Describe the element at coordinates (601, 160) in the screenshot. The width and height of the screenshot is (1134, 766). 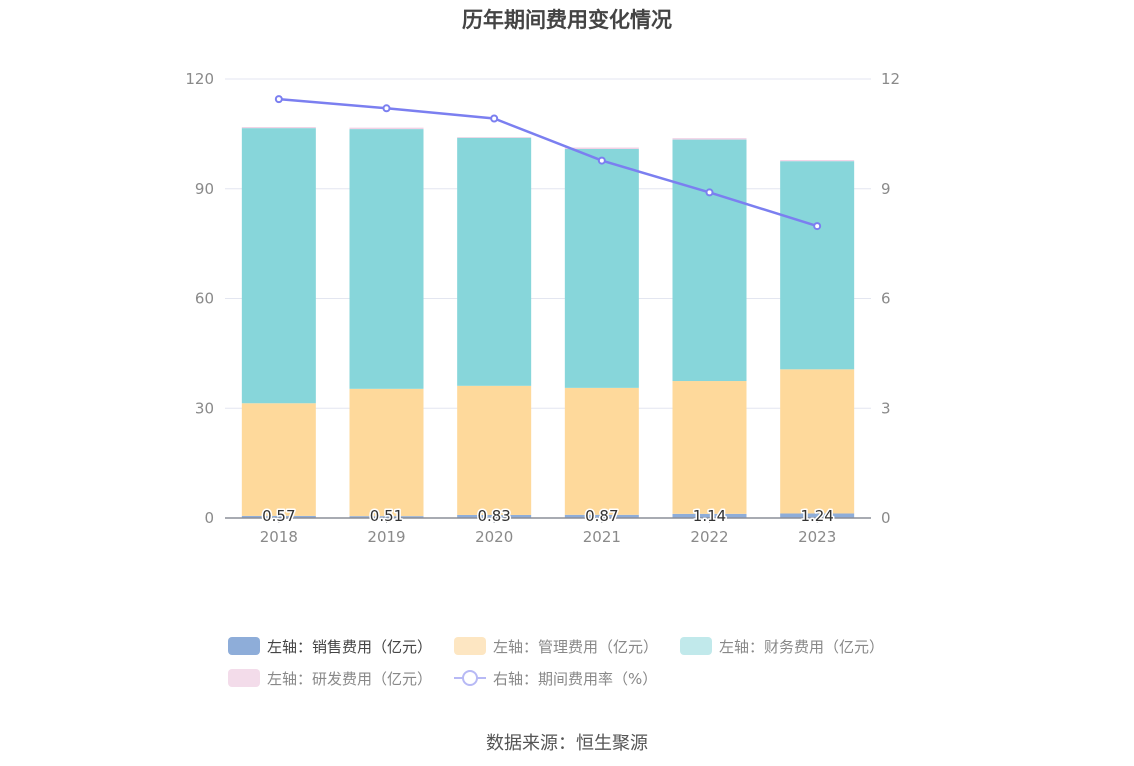
I see `line-point-rate-2021` at that location.